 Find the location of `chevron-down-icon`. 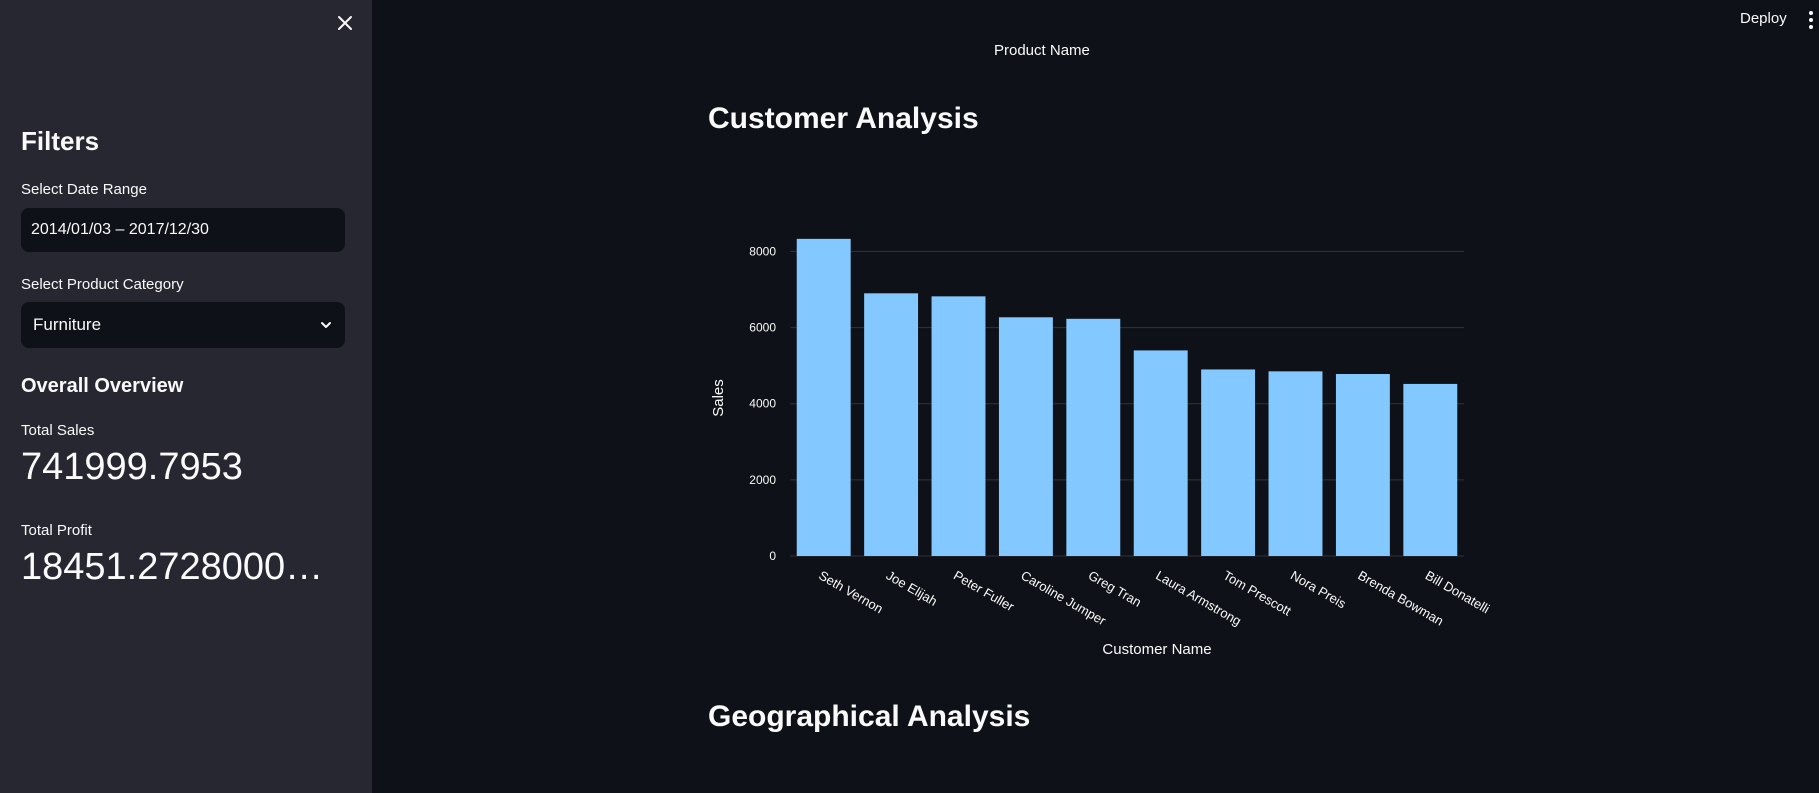

chevron-down-icon is located at coordinates (326, 325).